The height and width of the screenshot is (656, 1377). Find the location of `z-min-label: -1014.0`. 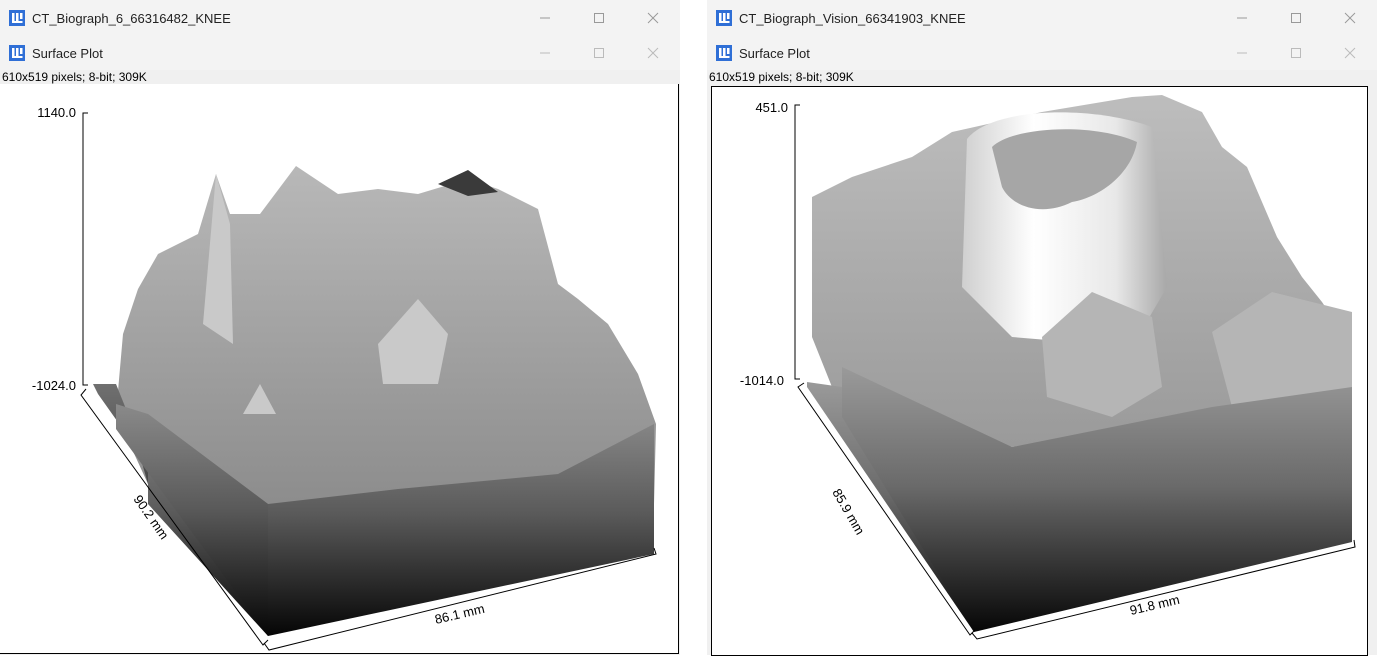

z-min-label: -1014.0 is located at coordinates (762, 380).